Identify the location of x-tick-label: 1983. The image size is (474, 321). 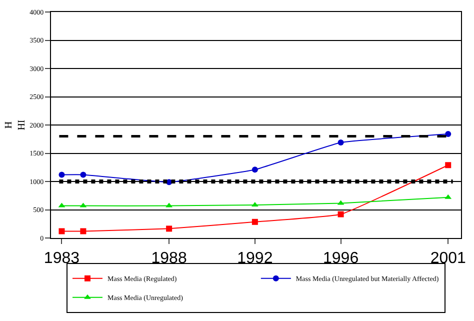
(62, 259).